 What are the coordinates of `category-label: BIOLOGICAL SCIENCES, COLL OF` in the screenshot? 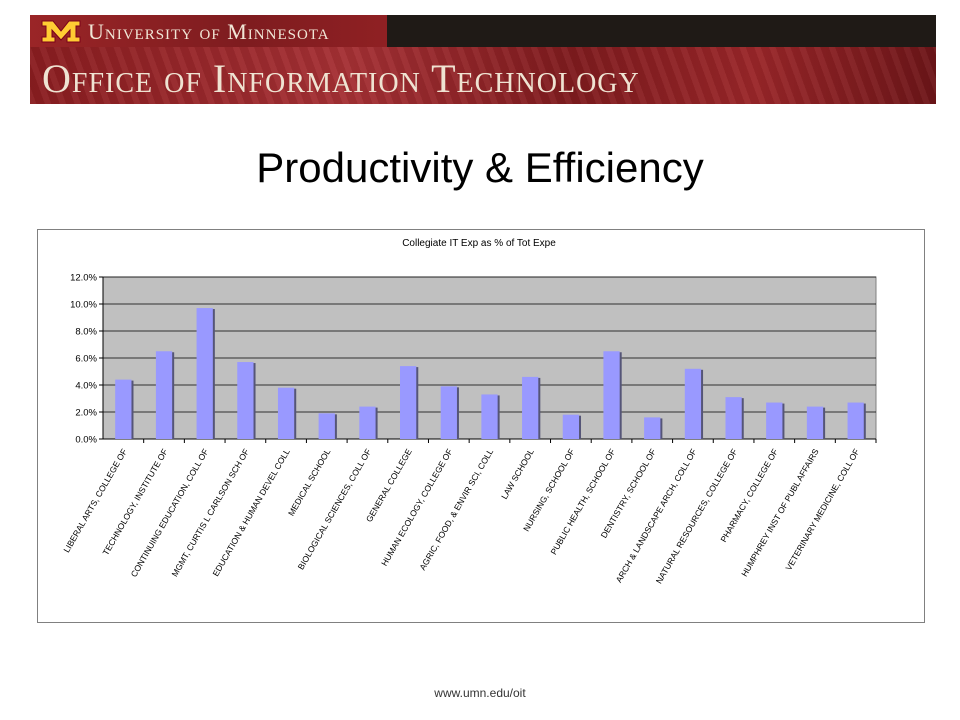 It's located at (335, 509).